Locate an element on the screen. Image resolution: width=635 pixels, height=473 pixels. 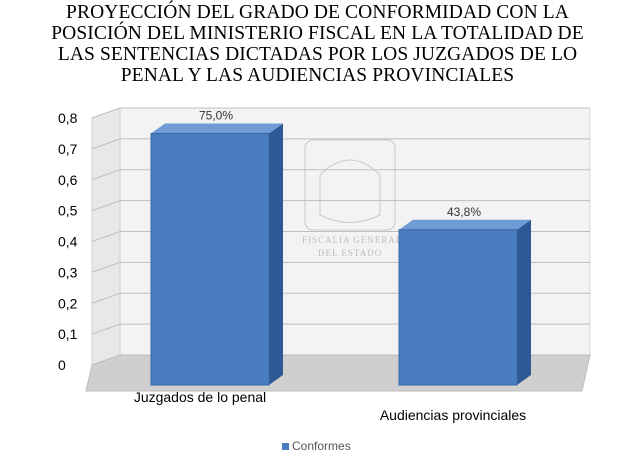
data-label: 75,0% is located at coordinates (216, 115).